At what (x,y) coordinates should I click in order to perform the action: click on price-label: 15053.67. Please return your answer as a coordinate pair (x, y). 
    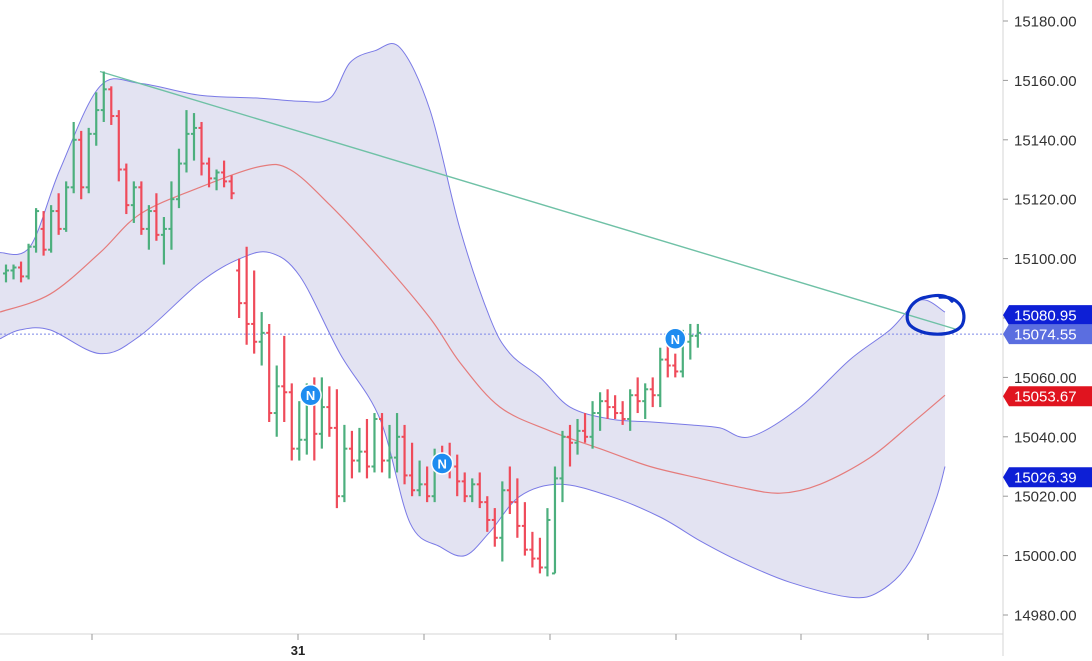
    Looking at the image, I should click on (1047, 396).